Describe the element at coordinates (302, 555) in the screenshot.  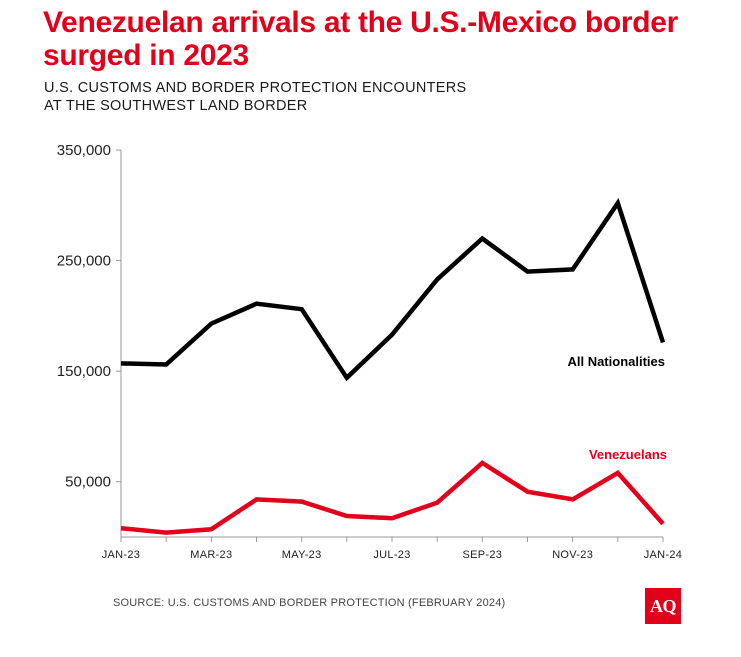
I see `x-tick-label: MAY-23` at that location.